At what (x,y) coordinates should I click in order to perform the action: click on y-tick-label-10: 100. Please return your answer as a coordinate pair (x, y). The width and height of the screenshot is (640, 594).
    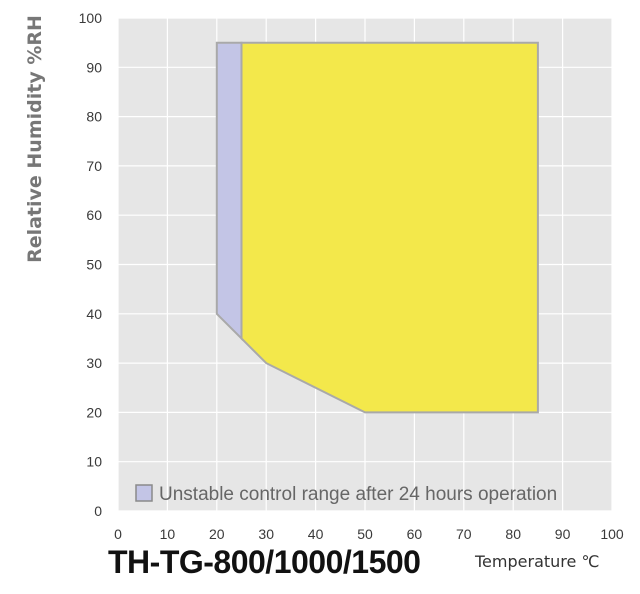
    Looking at the image, I should click on (91, 18).